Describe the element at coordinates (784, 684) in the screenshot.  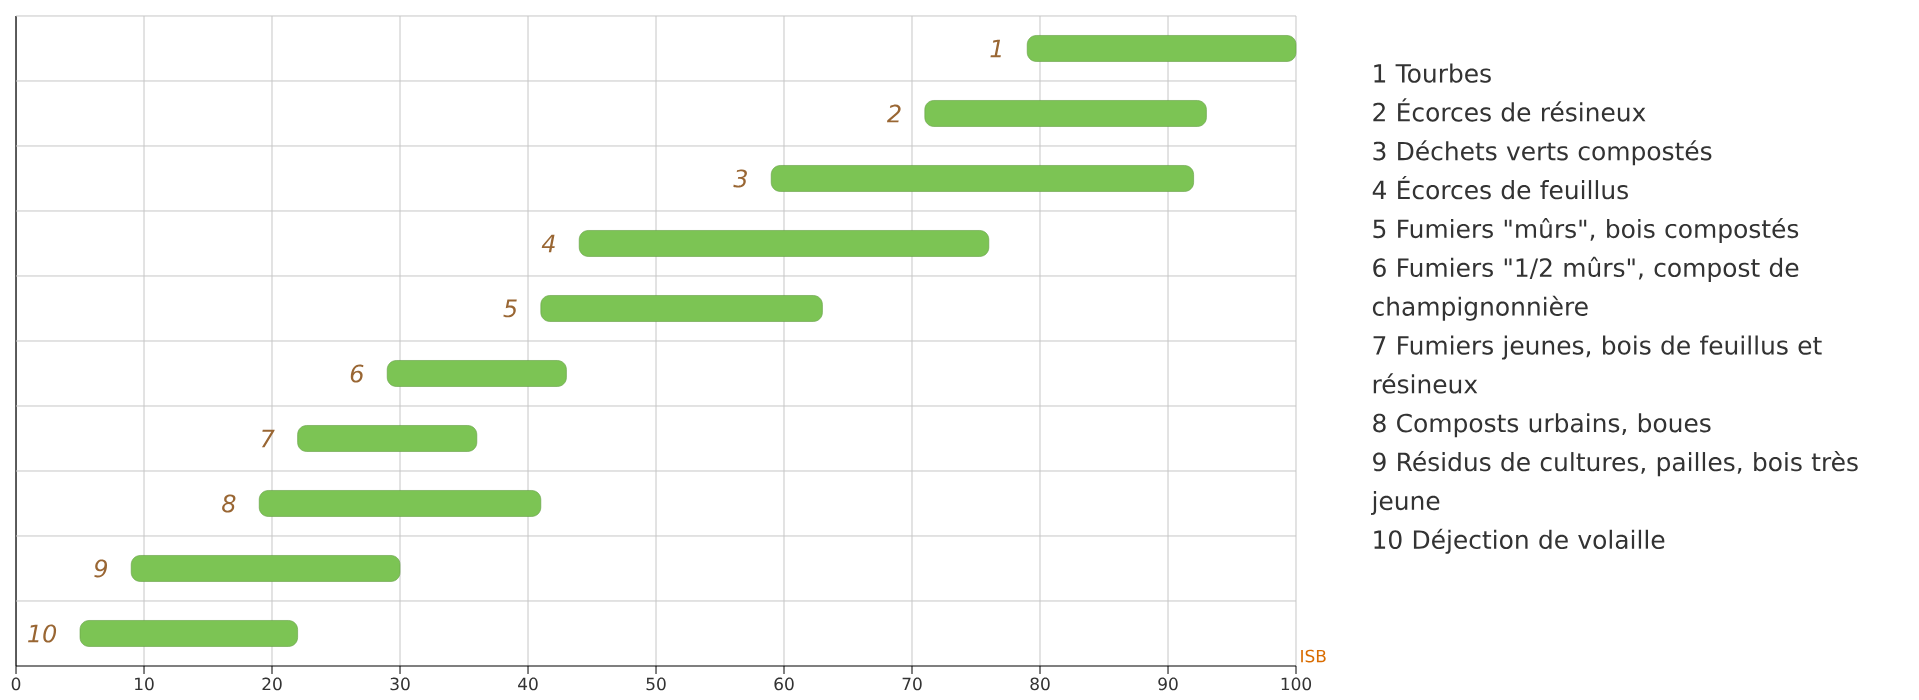
I see `x-tick-label: 60` at that location.